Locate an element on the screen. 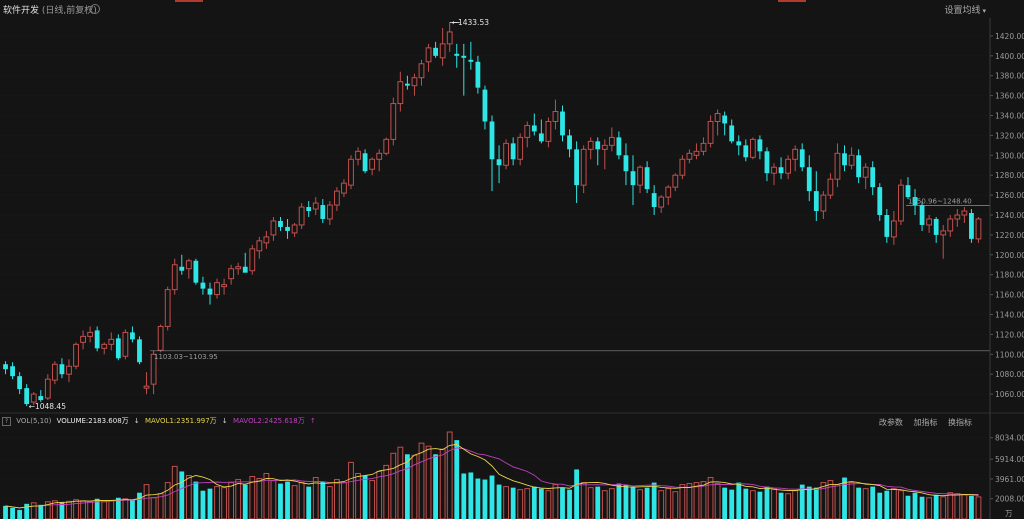  arrow-down-icon: ↓ is located at coordinates (136, 421).